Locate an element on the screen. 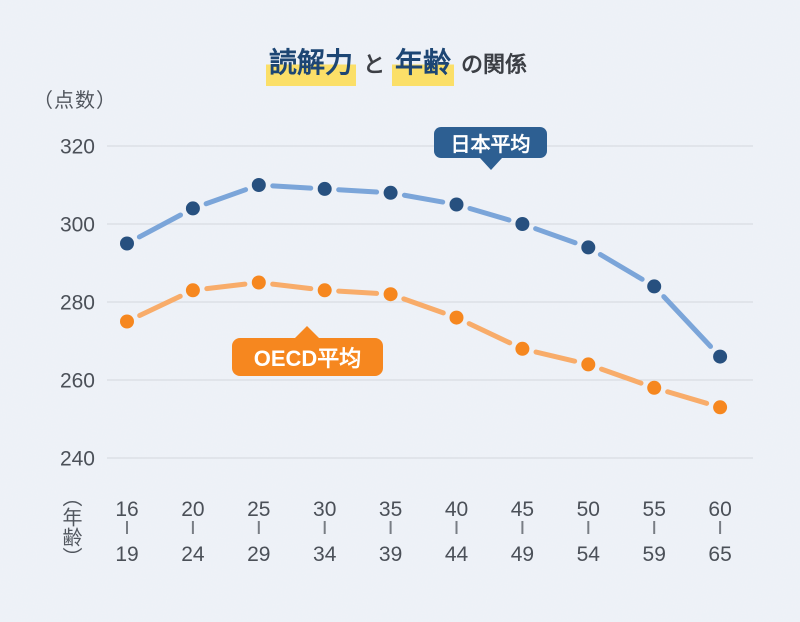 The width and height of the screenshot is (800, 622). y-tick-280: 280 is located at coordinates (77, 303).